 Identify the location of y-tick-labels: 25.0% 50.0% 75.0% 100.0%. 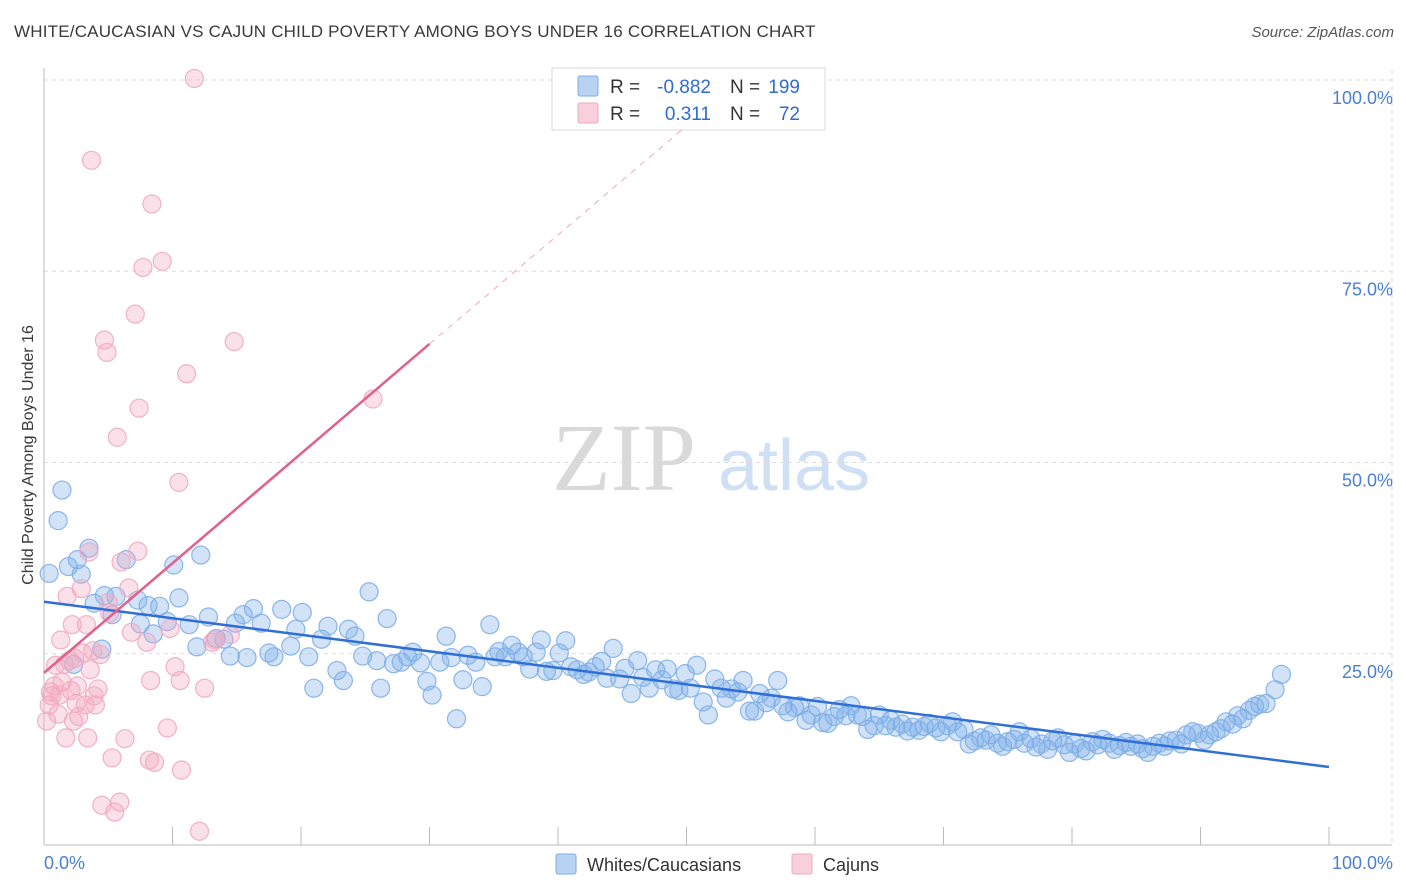
(1362, 385).